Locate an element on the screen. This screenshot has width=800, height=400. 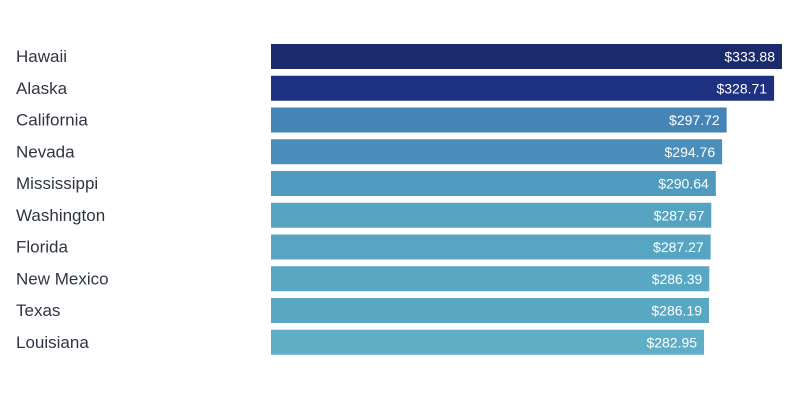
bar-value-label: $287.27 is located at coordinates (678, 247).